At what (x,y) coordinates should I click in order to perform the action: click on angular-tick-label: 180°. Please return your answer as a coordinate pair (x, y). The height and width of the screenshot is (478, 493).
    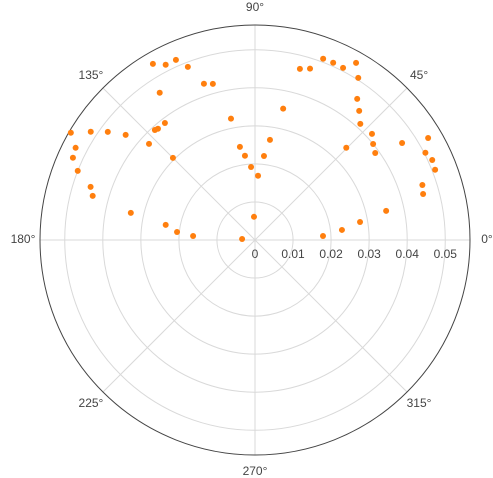
    Looking at the image, I should click on (23, 239).